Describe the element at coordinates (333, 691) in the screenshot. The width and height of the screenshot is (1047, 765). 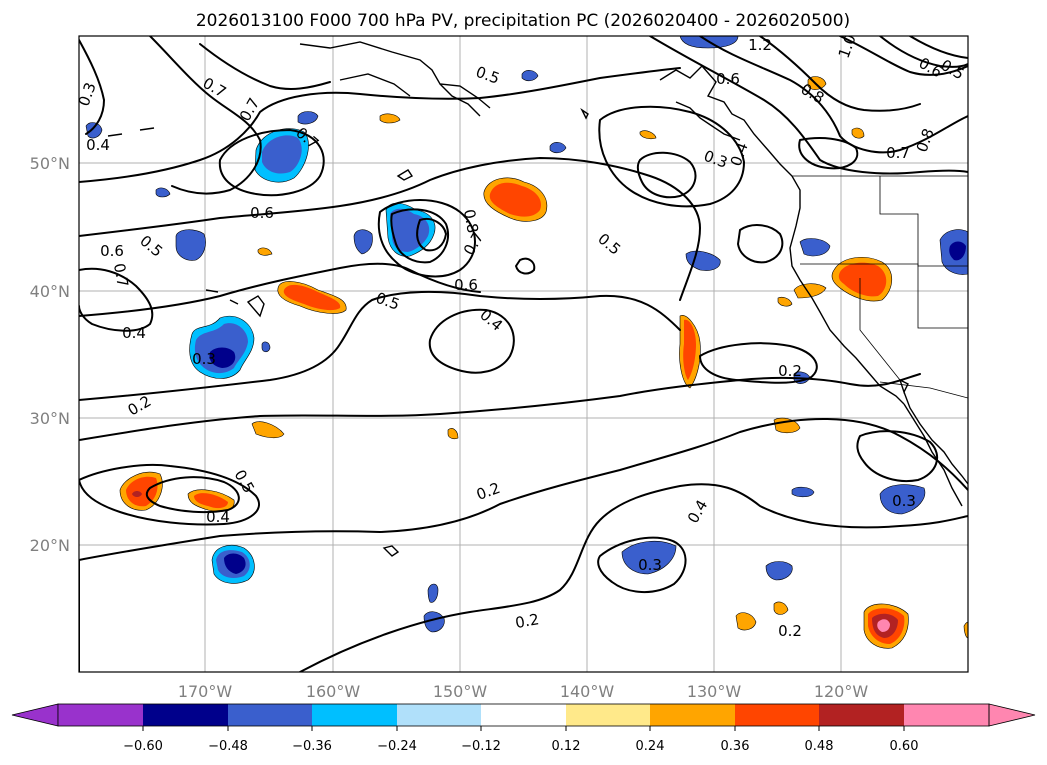
I see `lon-label: 160°W` at that location.